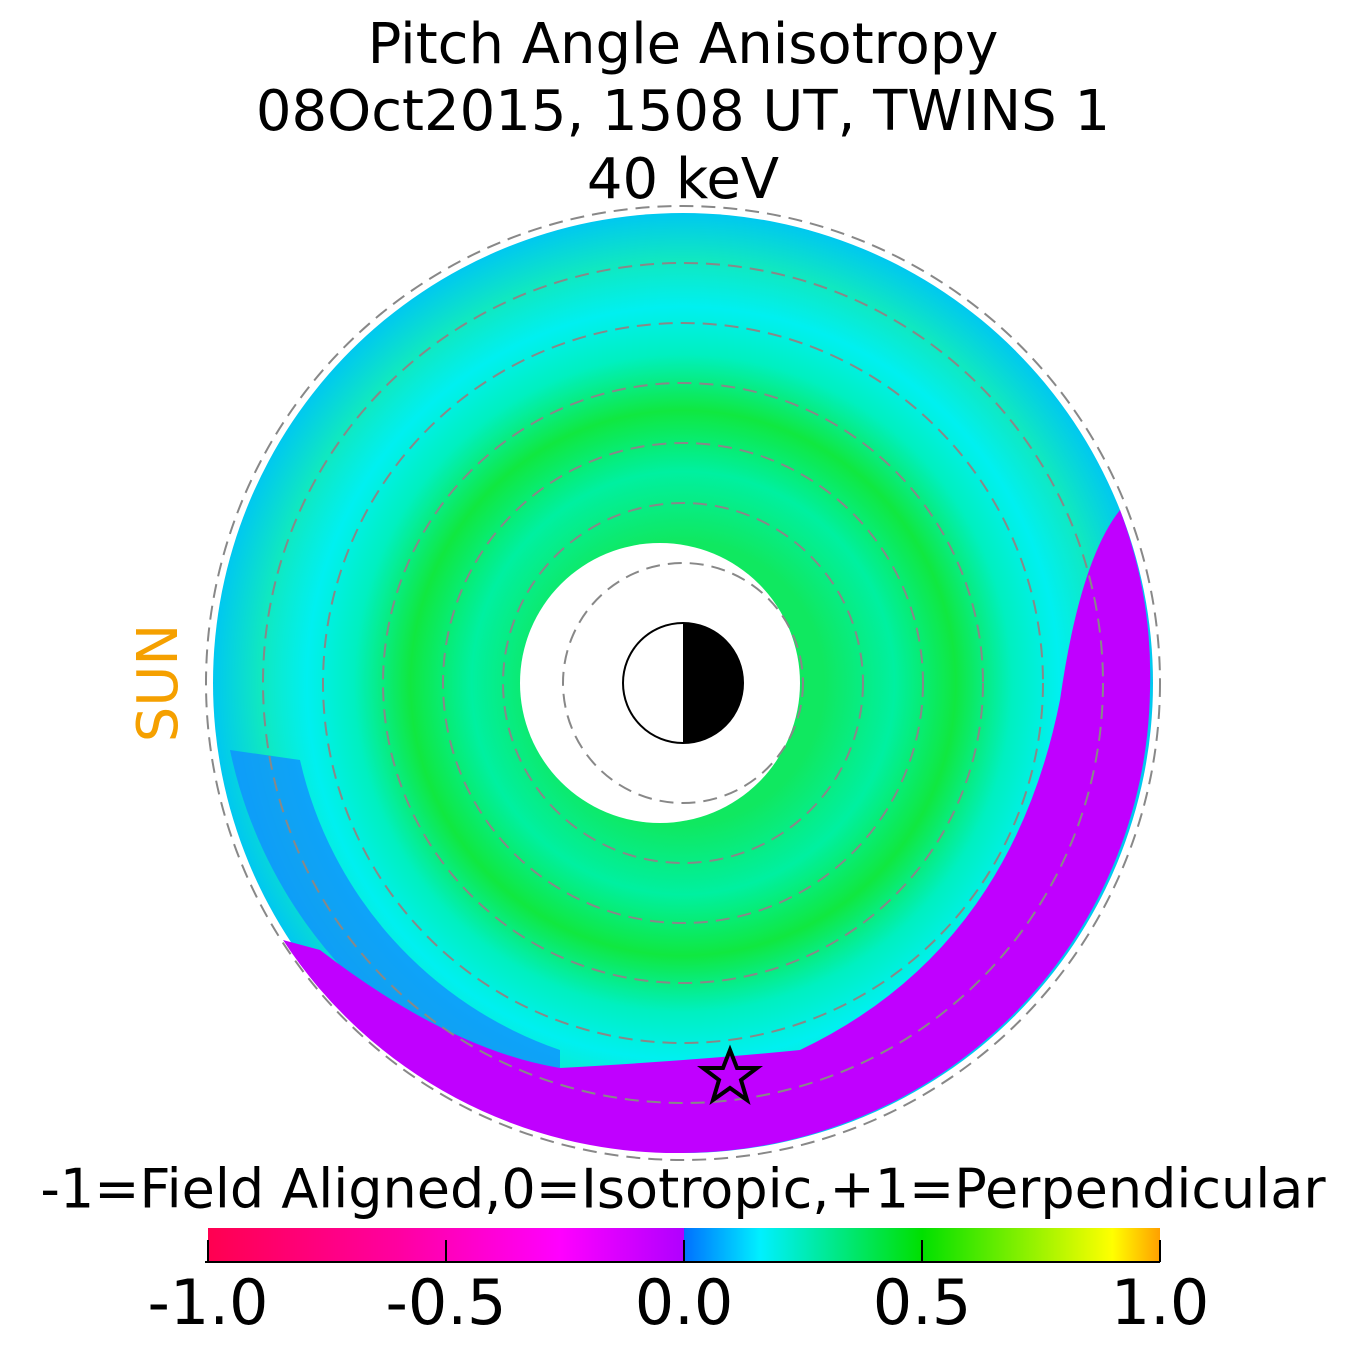 The image size is (1365, 1365). I want to click on colorbar-tick-label: 1.0, so click(1160, 1302).